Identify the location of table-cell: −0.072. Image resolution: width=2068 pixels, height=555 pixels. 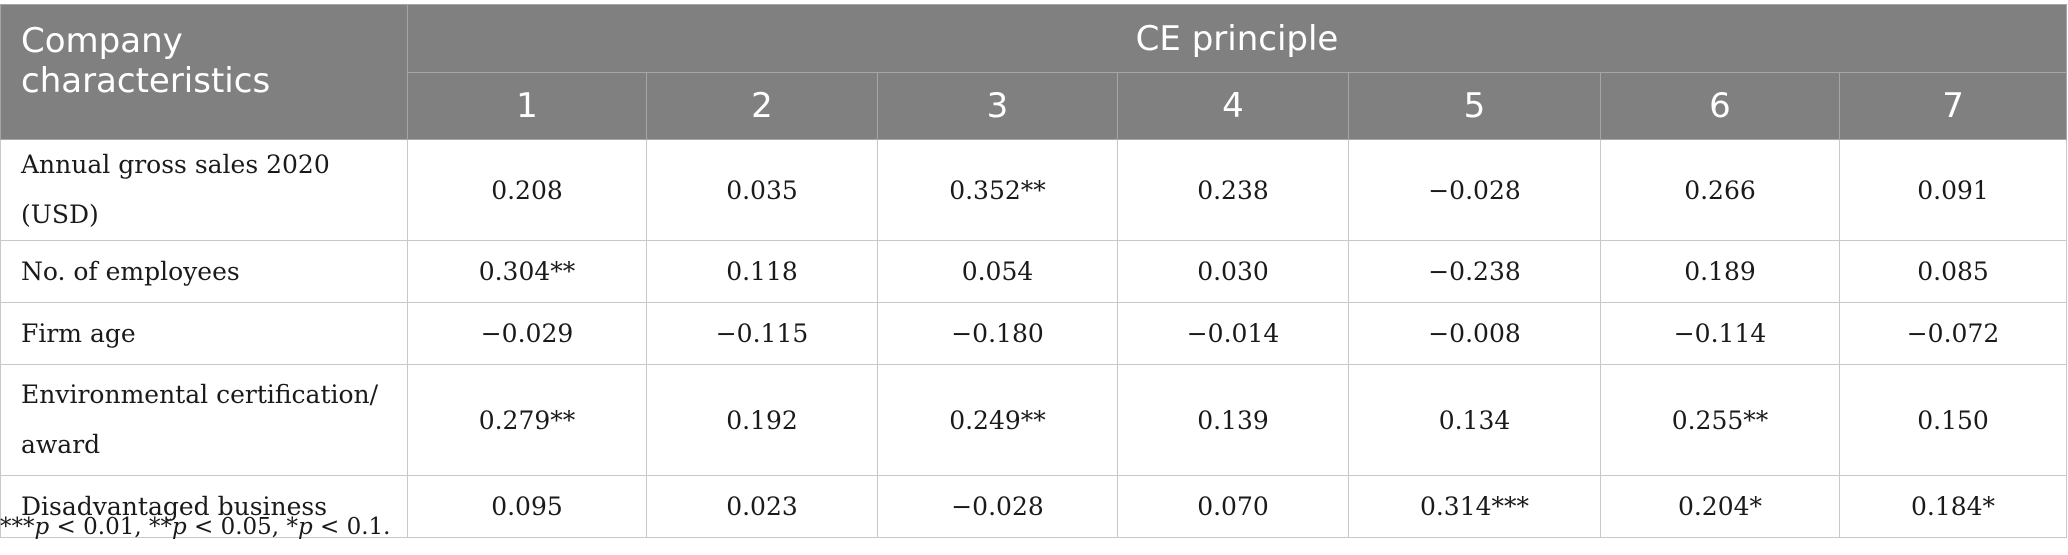
(1953, 333).